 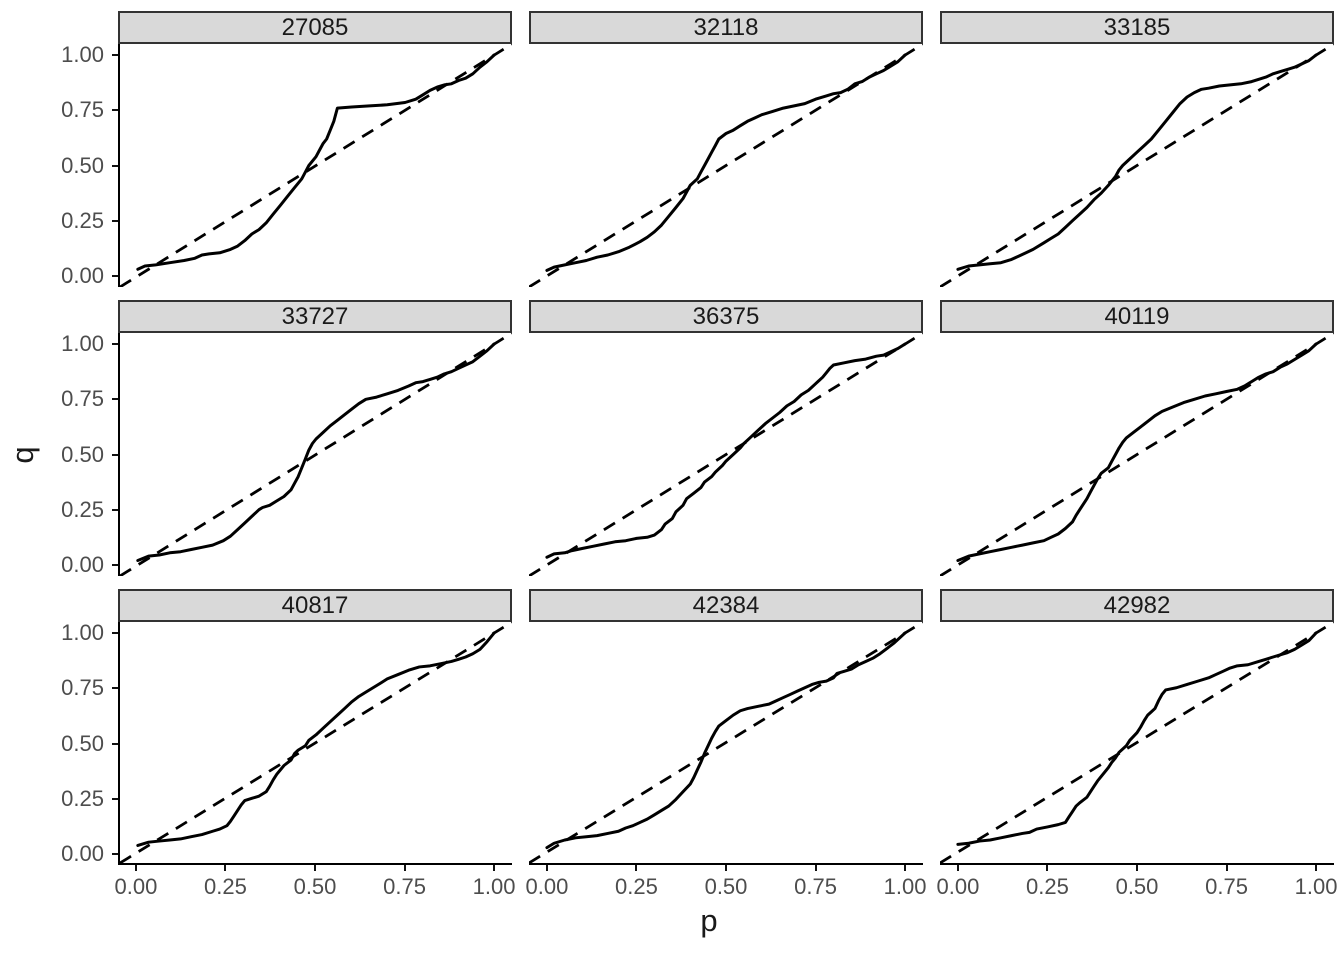 I want to click on facet-strip-label: 36375, so click(x=726, y=316).